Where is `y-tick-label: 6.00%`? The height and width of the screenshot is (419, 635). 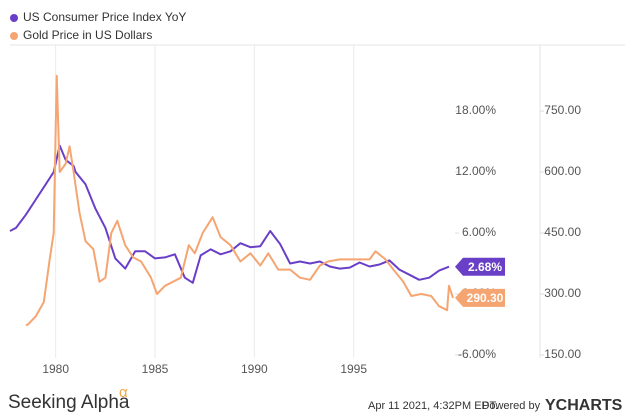 y-tick-label: 6.00% is located at coordinates (479, 232).